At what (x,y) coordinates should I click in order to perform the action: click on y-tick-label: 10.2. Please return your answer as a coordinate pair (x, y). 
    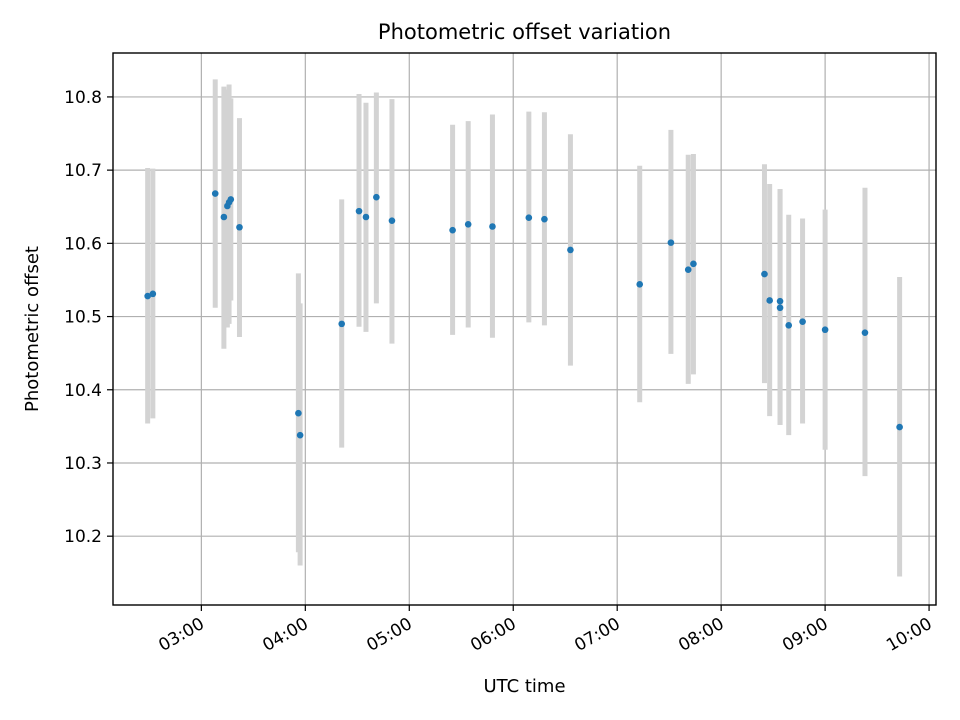
    Looking at the image, I should click on (83, 537).